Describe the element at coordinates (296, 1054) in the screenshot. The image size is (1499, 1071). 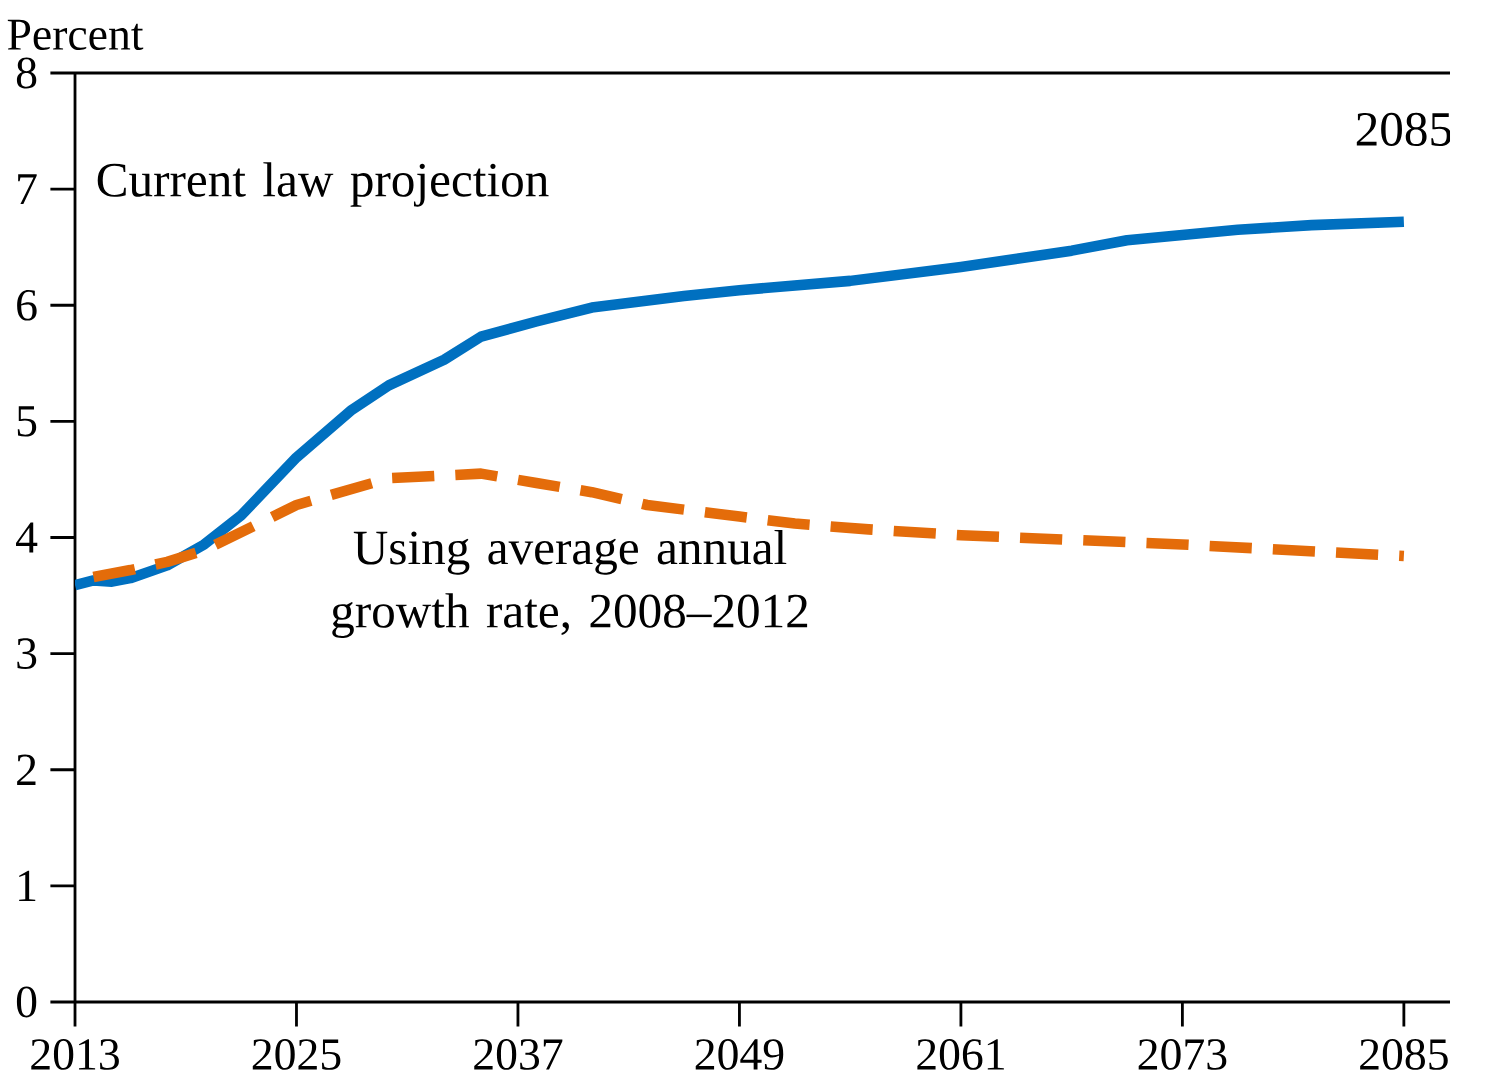
I see `x-tick-label: 2025` at that location.